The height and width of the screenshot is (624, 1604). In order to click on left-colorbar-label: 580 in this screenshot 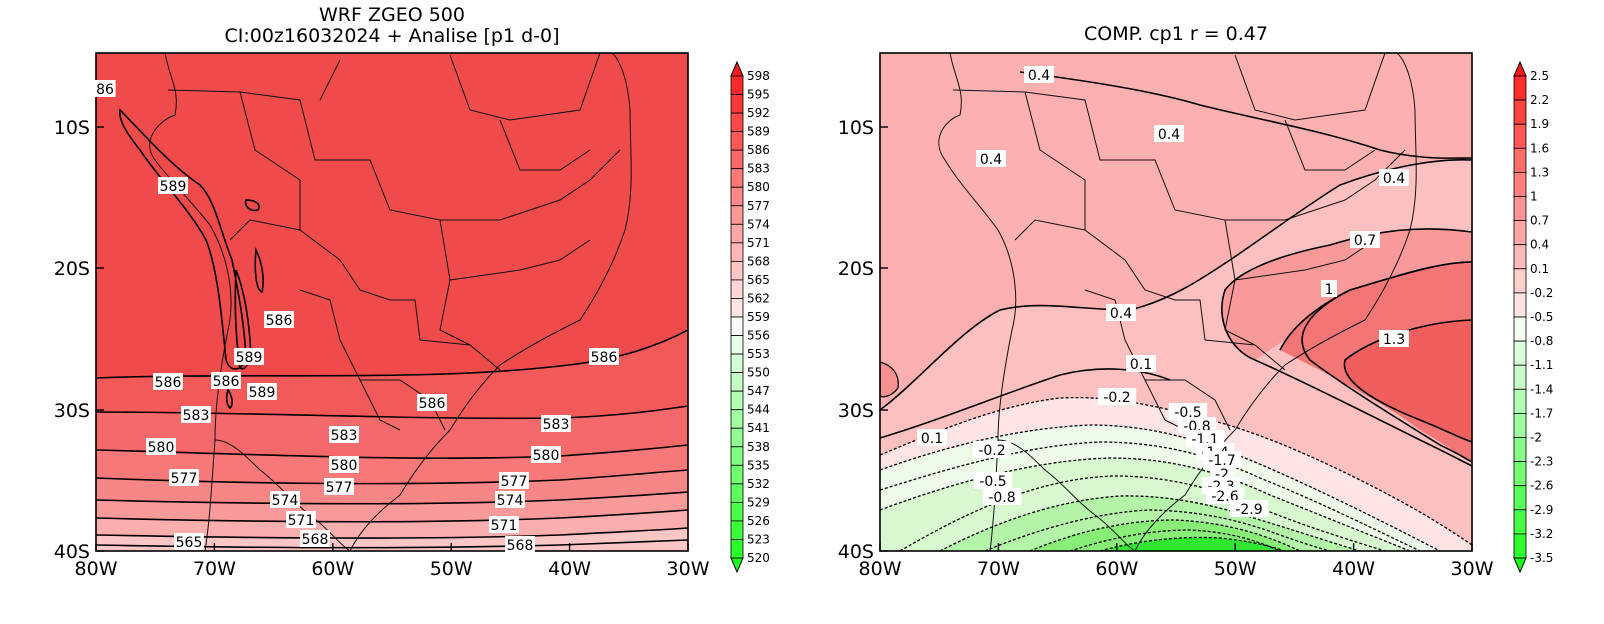, I will do `click(758, 187)`.